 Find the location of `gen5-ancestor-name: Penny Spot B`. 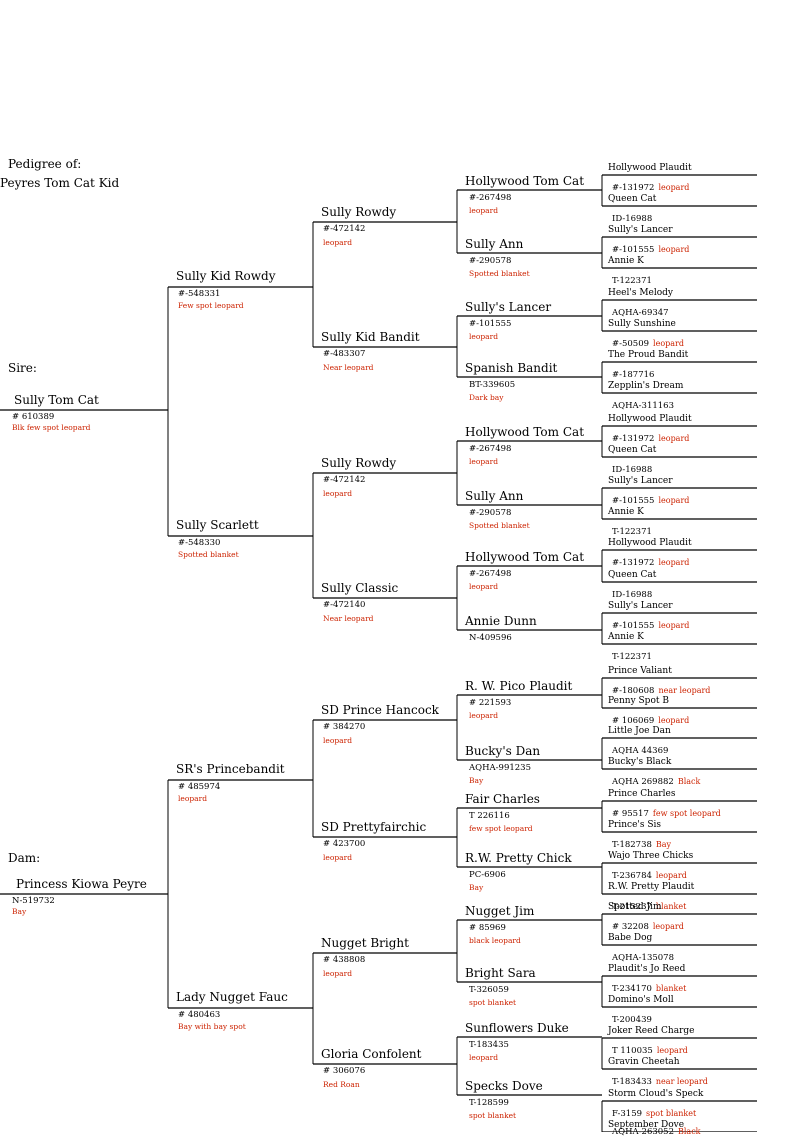

gen5-ancestor-name: Penny Spot B is located at coordinates (638, 701).